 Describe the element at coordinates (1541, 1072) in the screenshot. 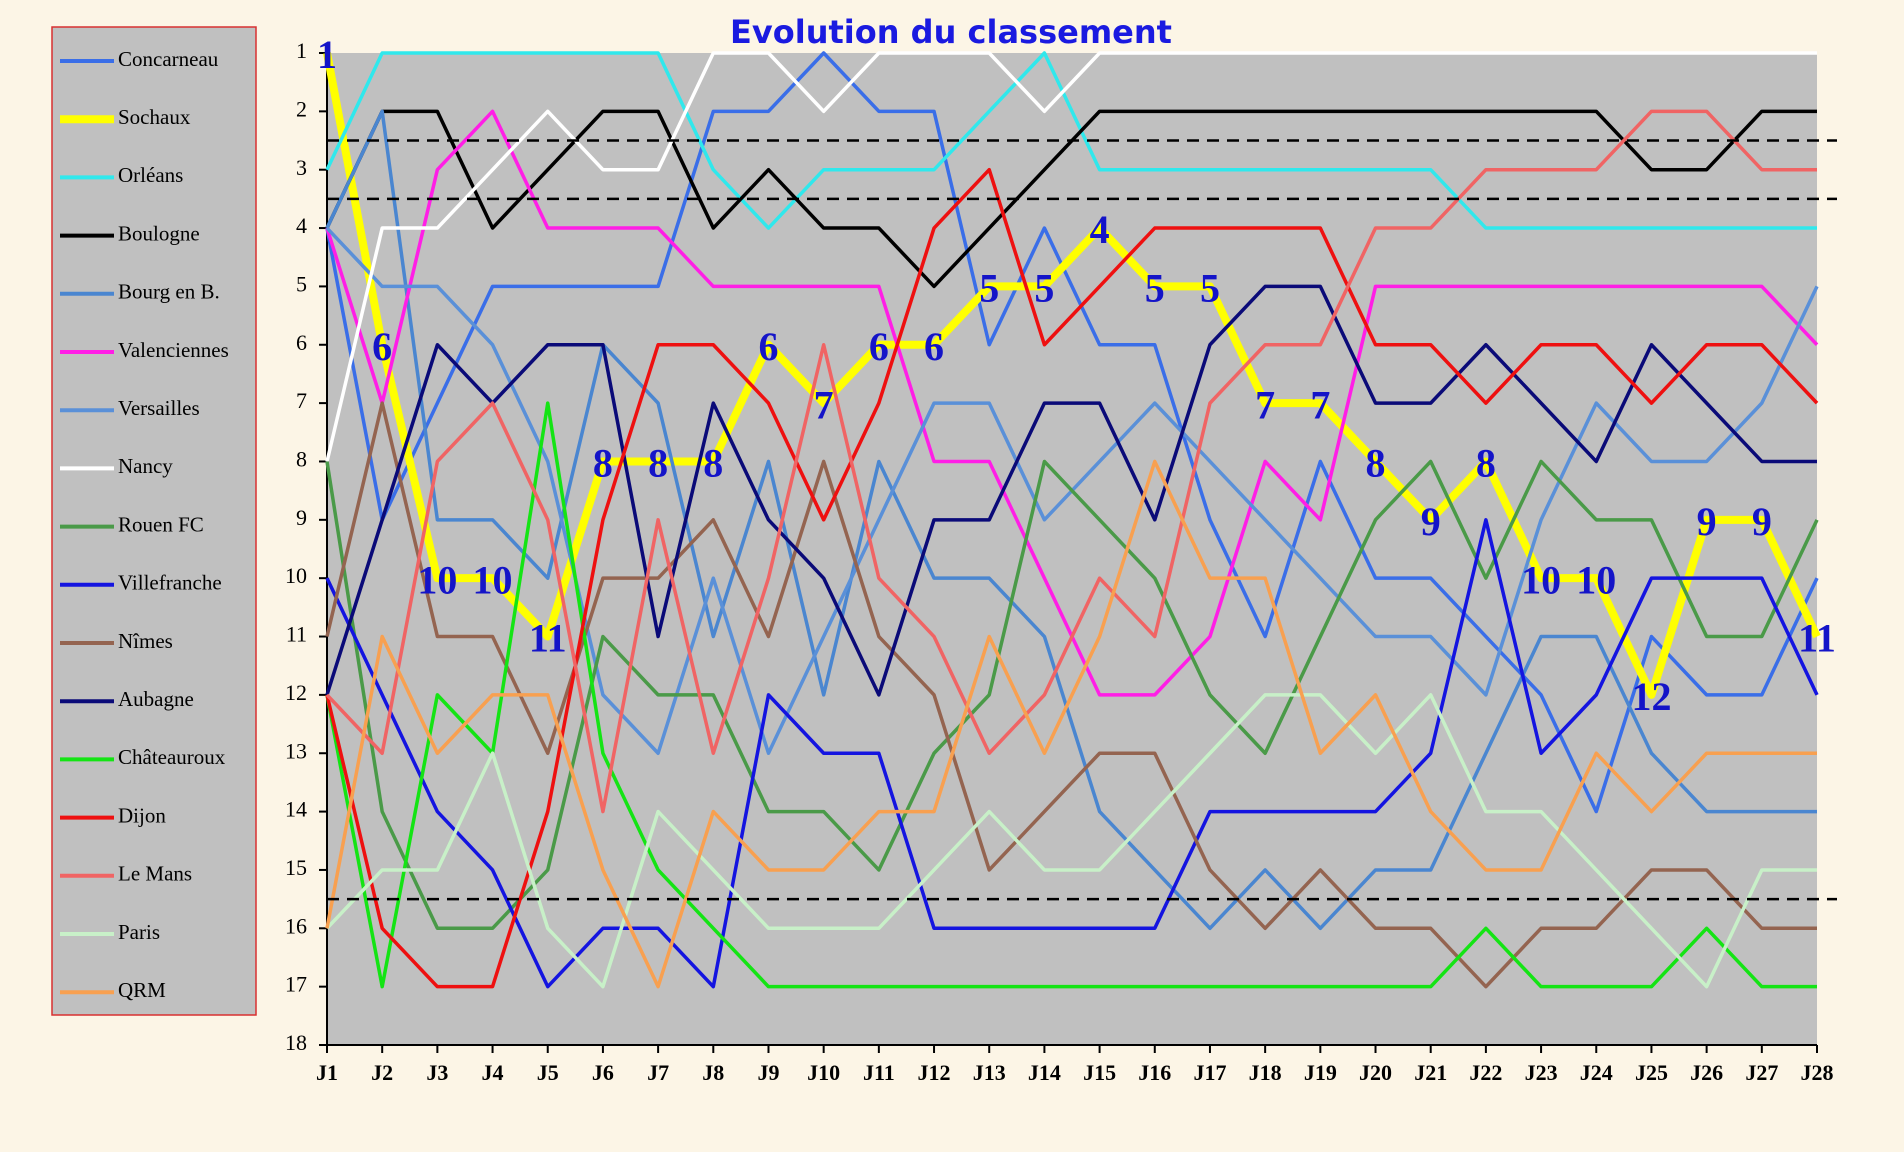

I see `x-tick-label: J23` at that location.